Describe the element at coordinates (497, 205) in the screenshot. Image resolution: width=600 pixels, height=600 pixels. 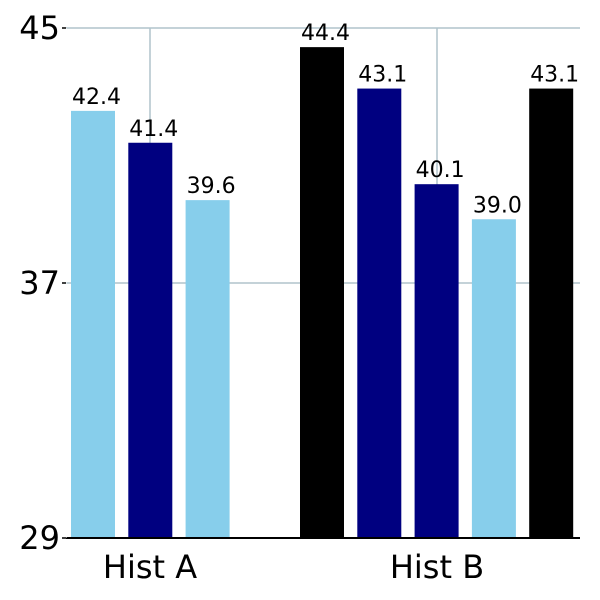
I see `data-label: 39.0` at that location.